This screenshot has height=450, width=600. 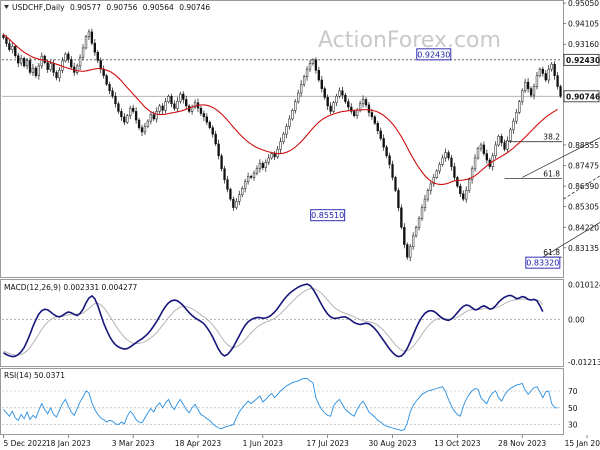 What do you see at coordinates (198, 443) in the screenshot?
I see `x-tick-label: 18 Apr 2023` at bounding box center [198, 443].